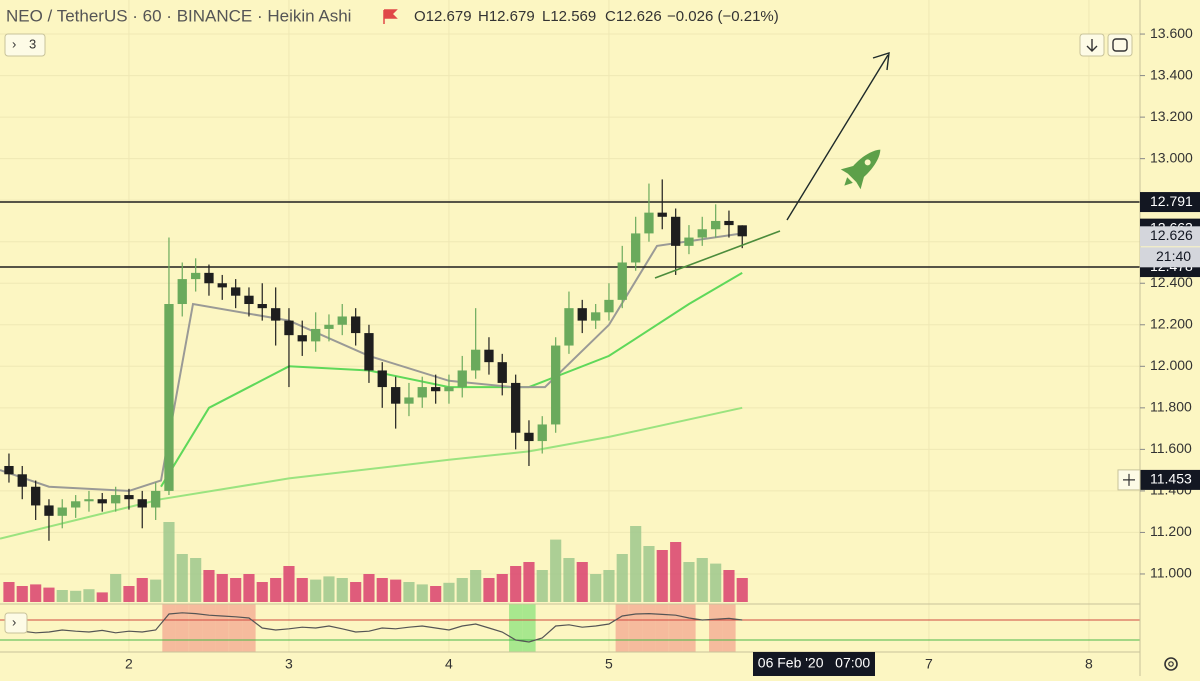 This screenshot has width=1200, height=681. Describe the element at coordinates (32, 43) in the screenshot. I see `indicator-count: 3` at that location.